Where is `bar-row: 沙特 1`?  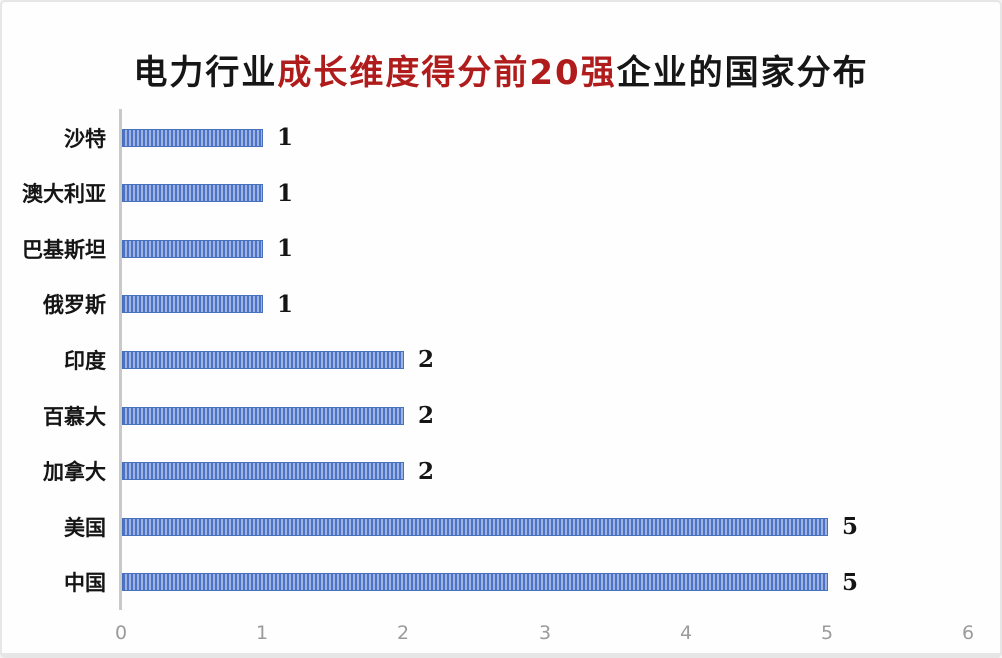 bar-row: 沙特 1 is located at coordinates (501, 137).